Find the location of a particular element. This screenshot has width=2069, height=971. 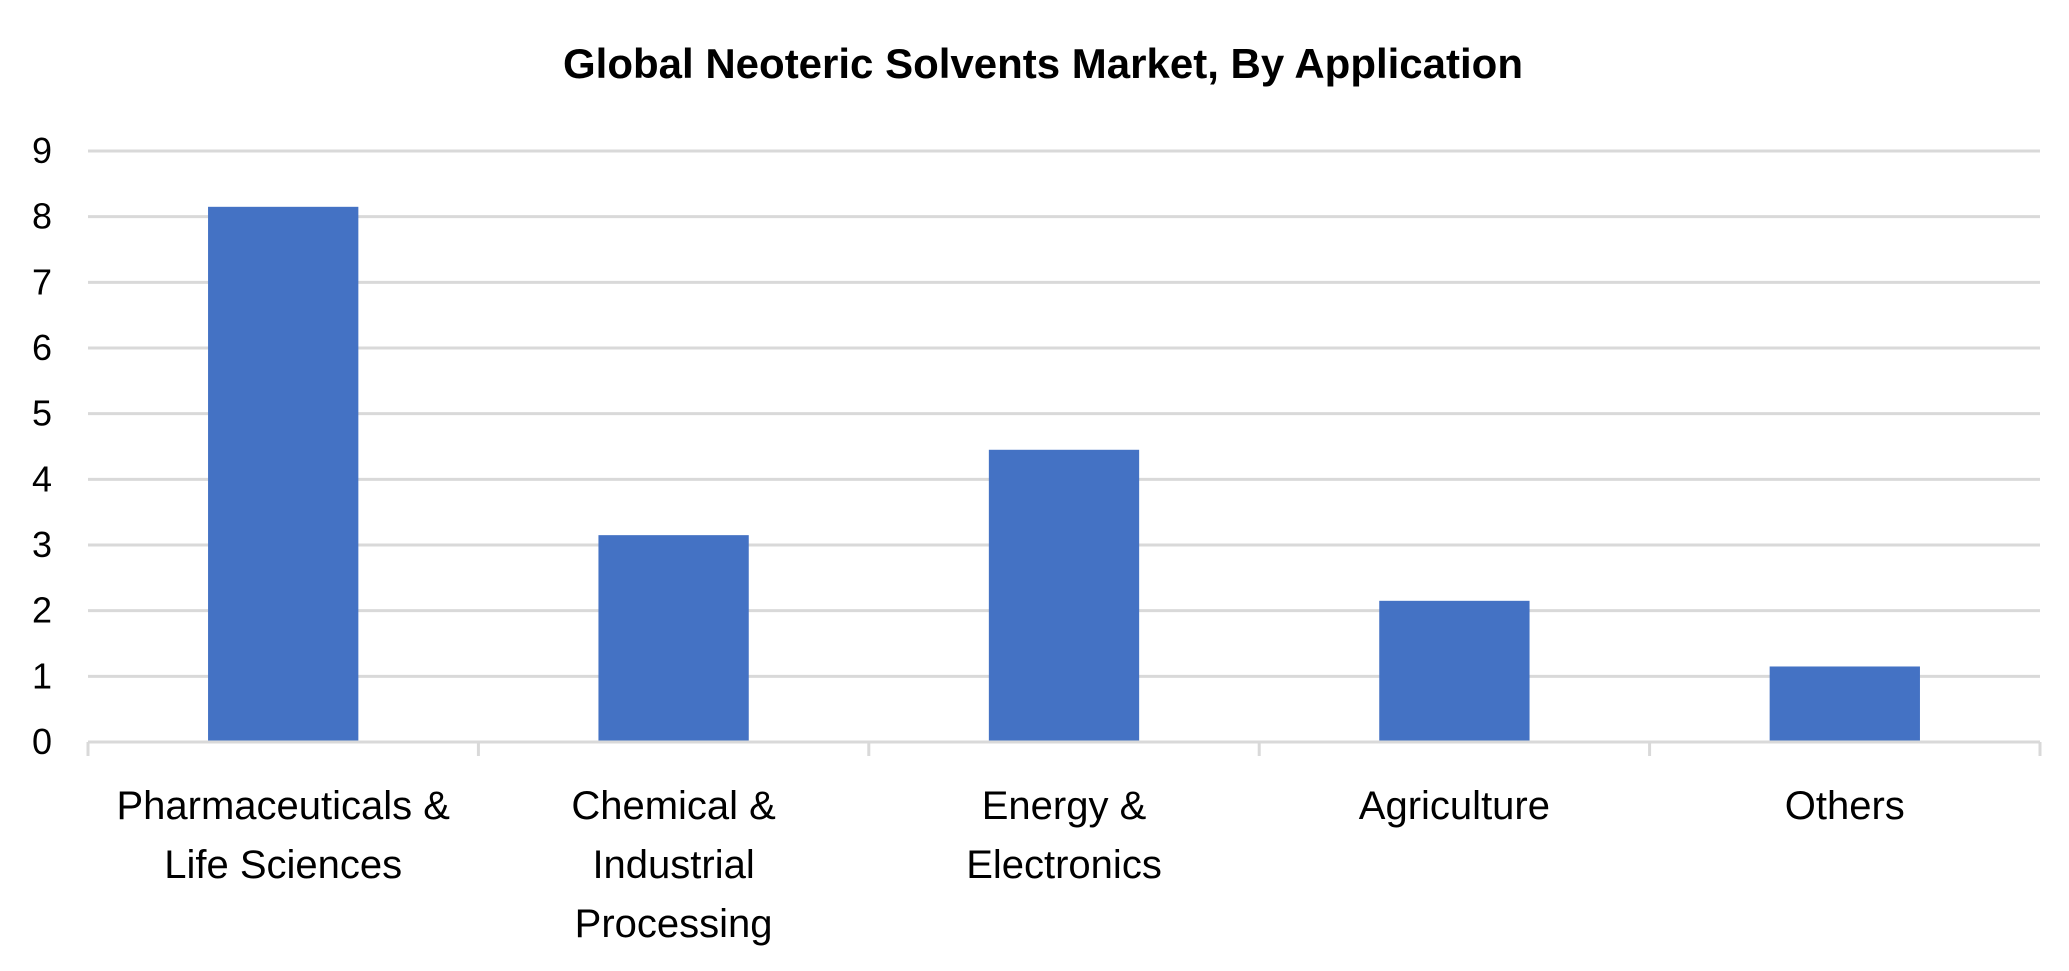

x-tick-label: Chemical & is located at coordinates (673, 806).